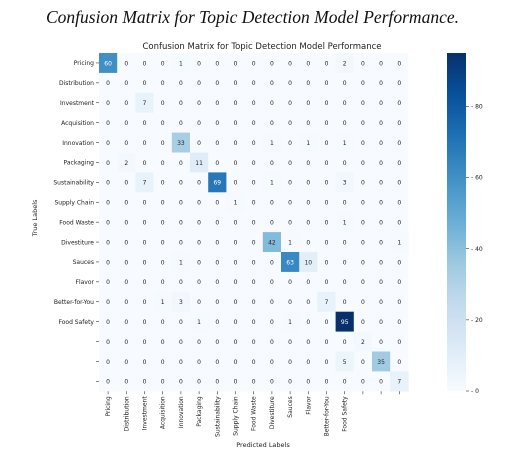 Image resolution: width=505 pixels, height=470 pixels. Describe the element at coordinates (477, 178) in the screenshot. I see `colorbar-tick-label: - 60` at that location.